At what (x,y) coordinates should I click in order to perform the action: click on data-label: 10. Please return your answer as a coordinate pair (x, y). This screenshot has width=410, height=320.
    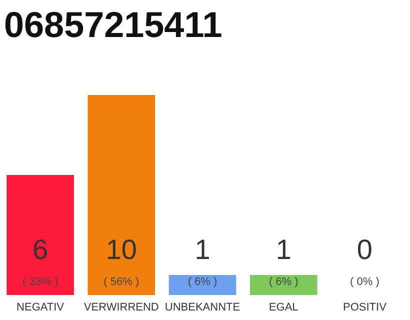
    Looking at the image, I should click on (121, 249).